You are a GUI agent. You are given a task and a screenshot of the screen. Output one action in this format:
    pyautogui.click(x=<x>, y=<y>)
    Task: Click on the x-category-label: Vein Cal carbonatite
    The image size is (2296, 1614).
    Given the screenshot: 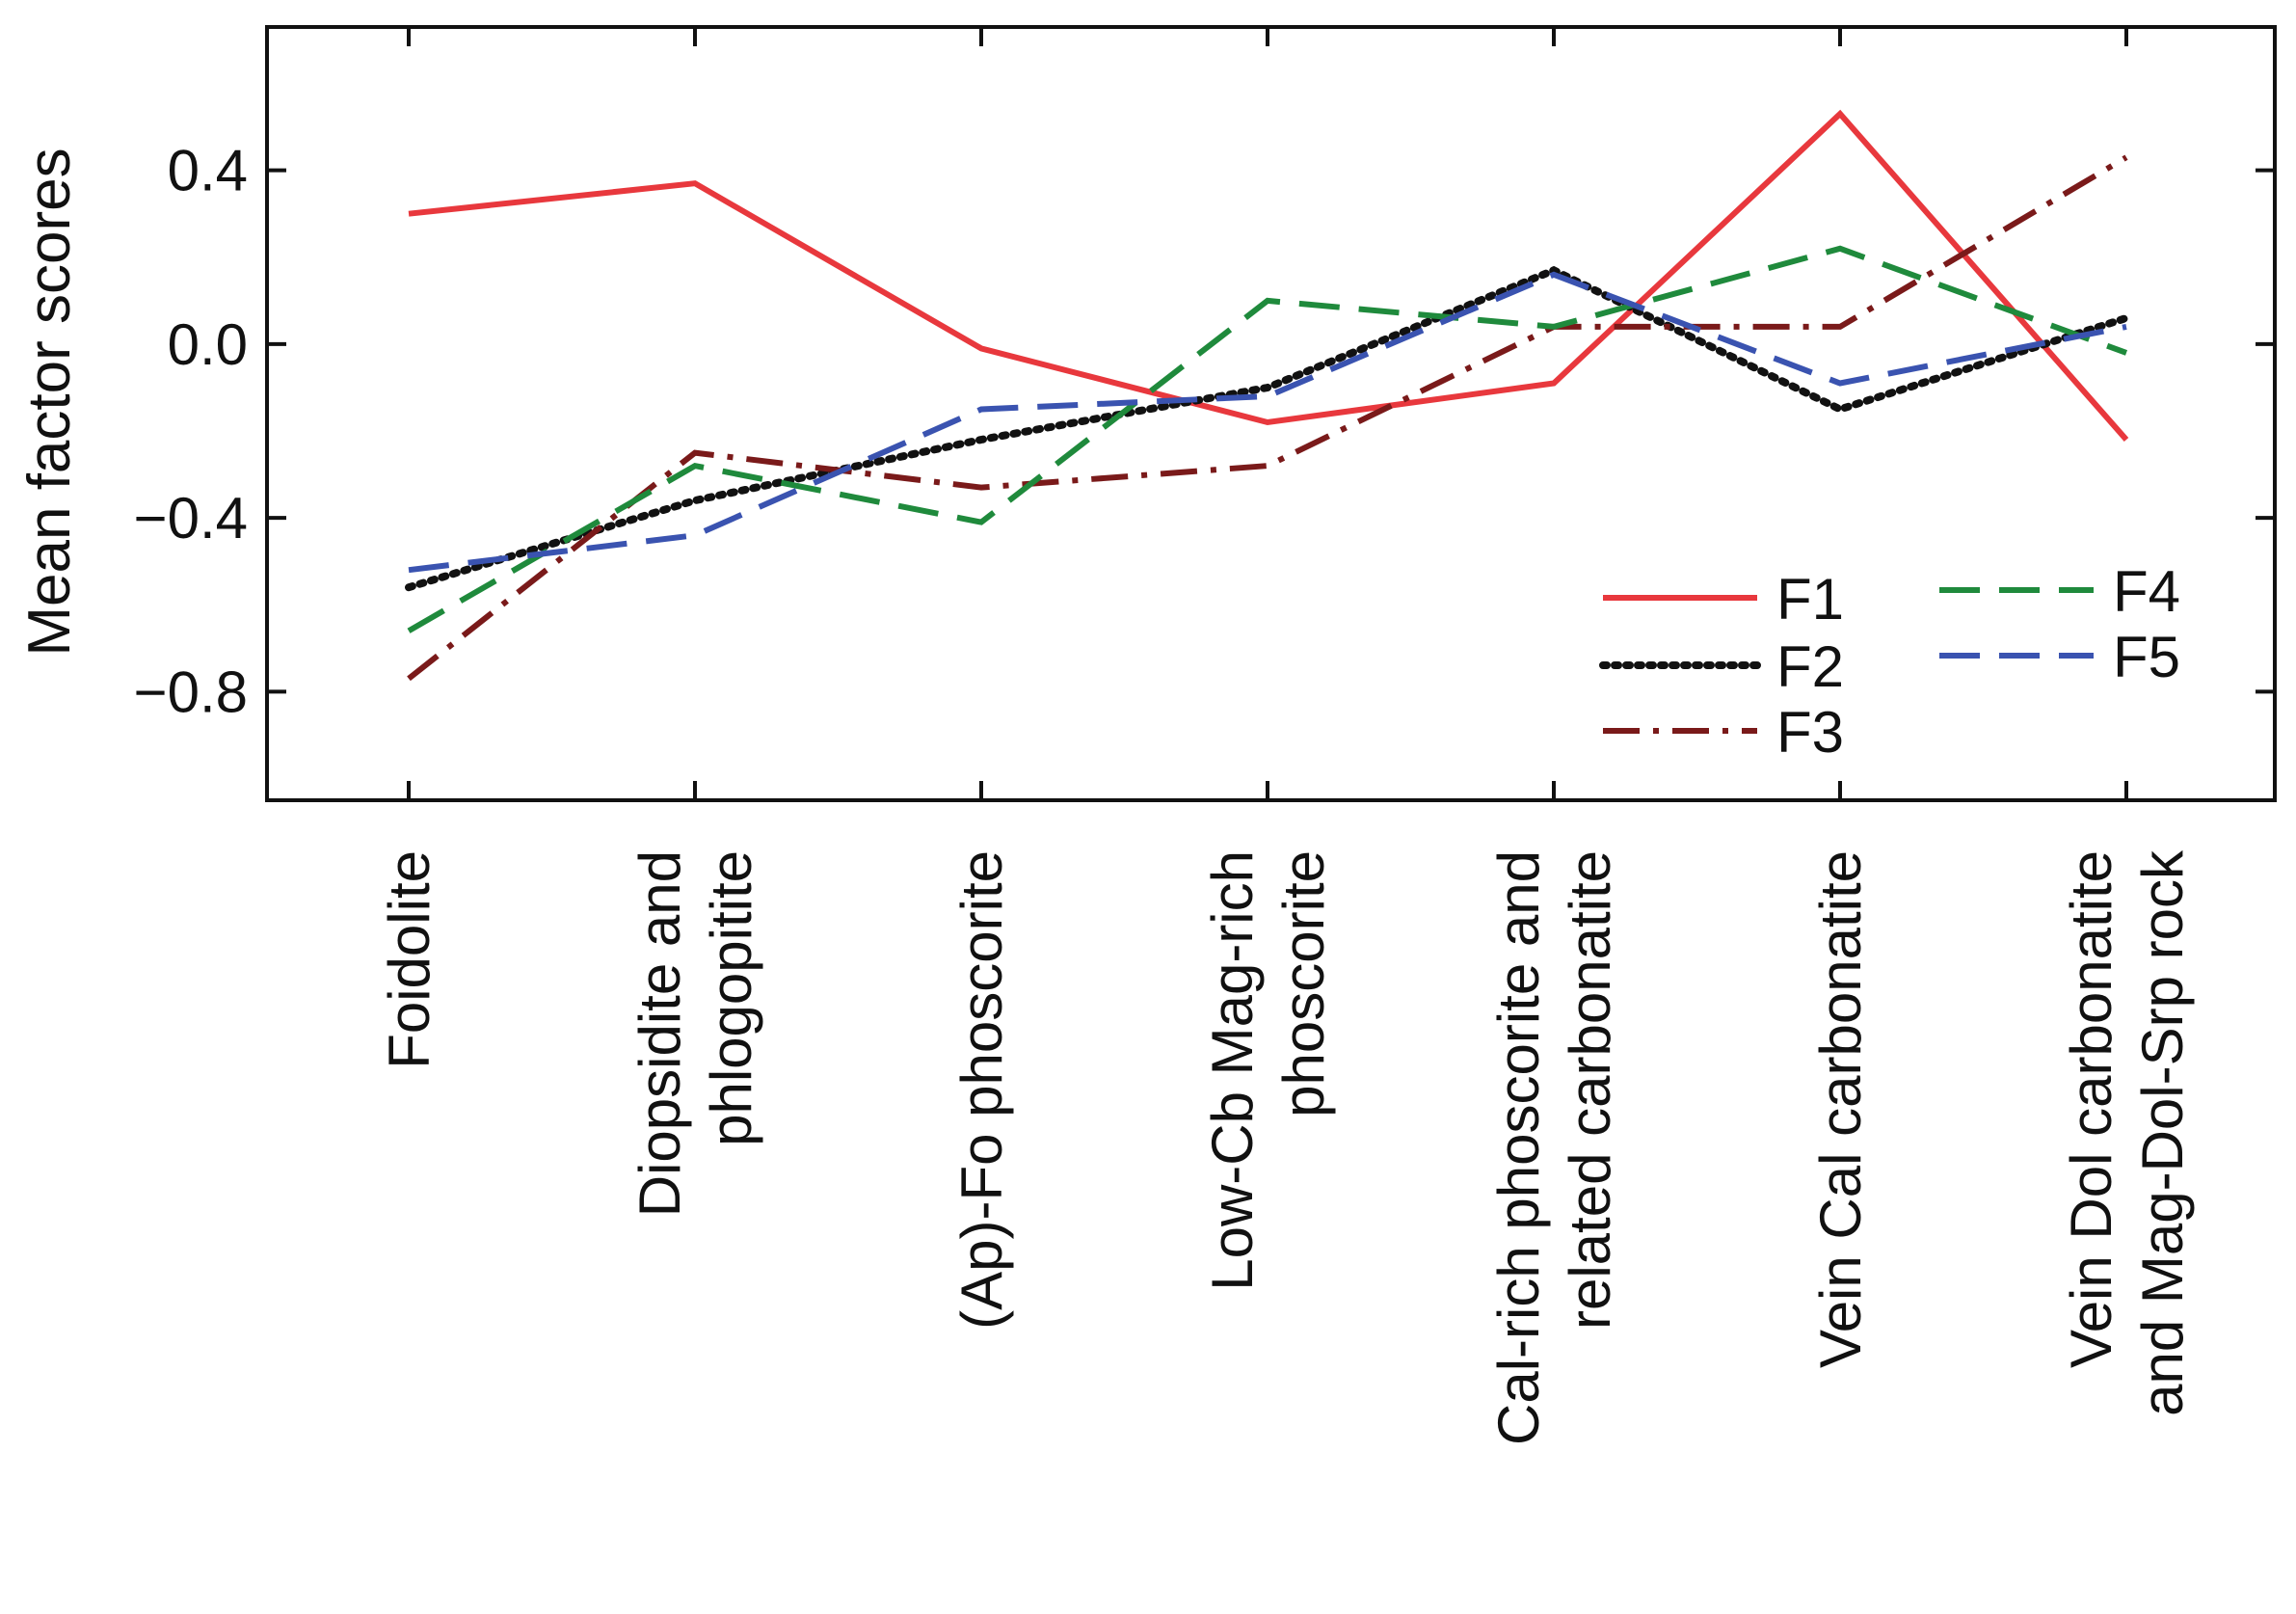 What is the action you would take?
    pyautogui.click(x=1841, y=1109)
    